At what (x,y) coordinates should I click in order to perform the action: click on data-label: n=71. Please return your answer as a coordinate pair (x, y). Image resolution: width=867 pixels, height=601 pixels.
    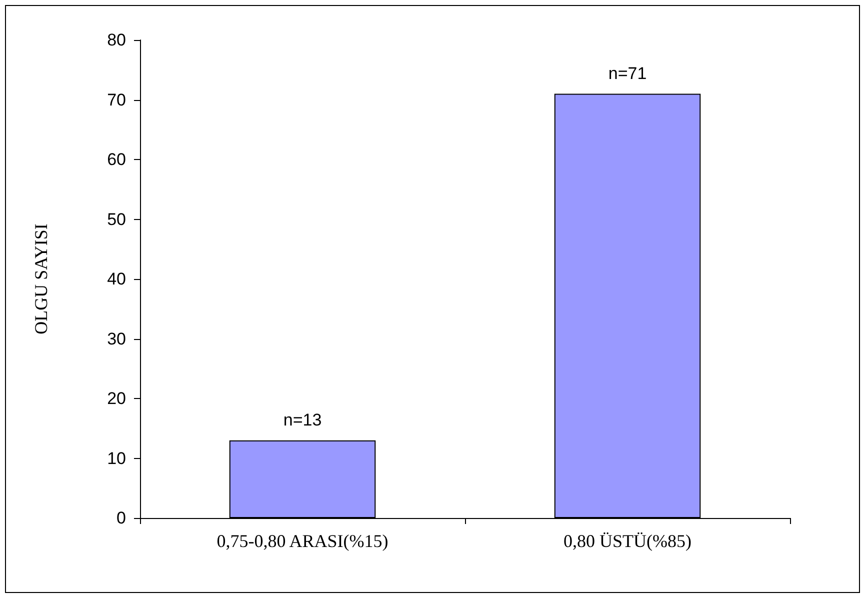
    Looking at the image, I should click on (627, 73).